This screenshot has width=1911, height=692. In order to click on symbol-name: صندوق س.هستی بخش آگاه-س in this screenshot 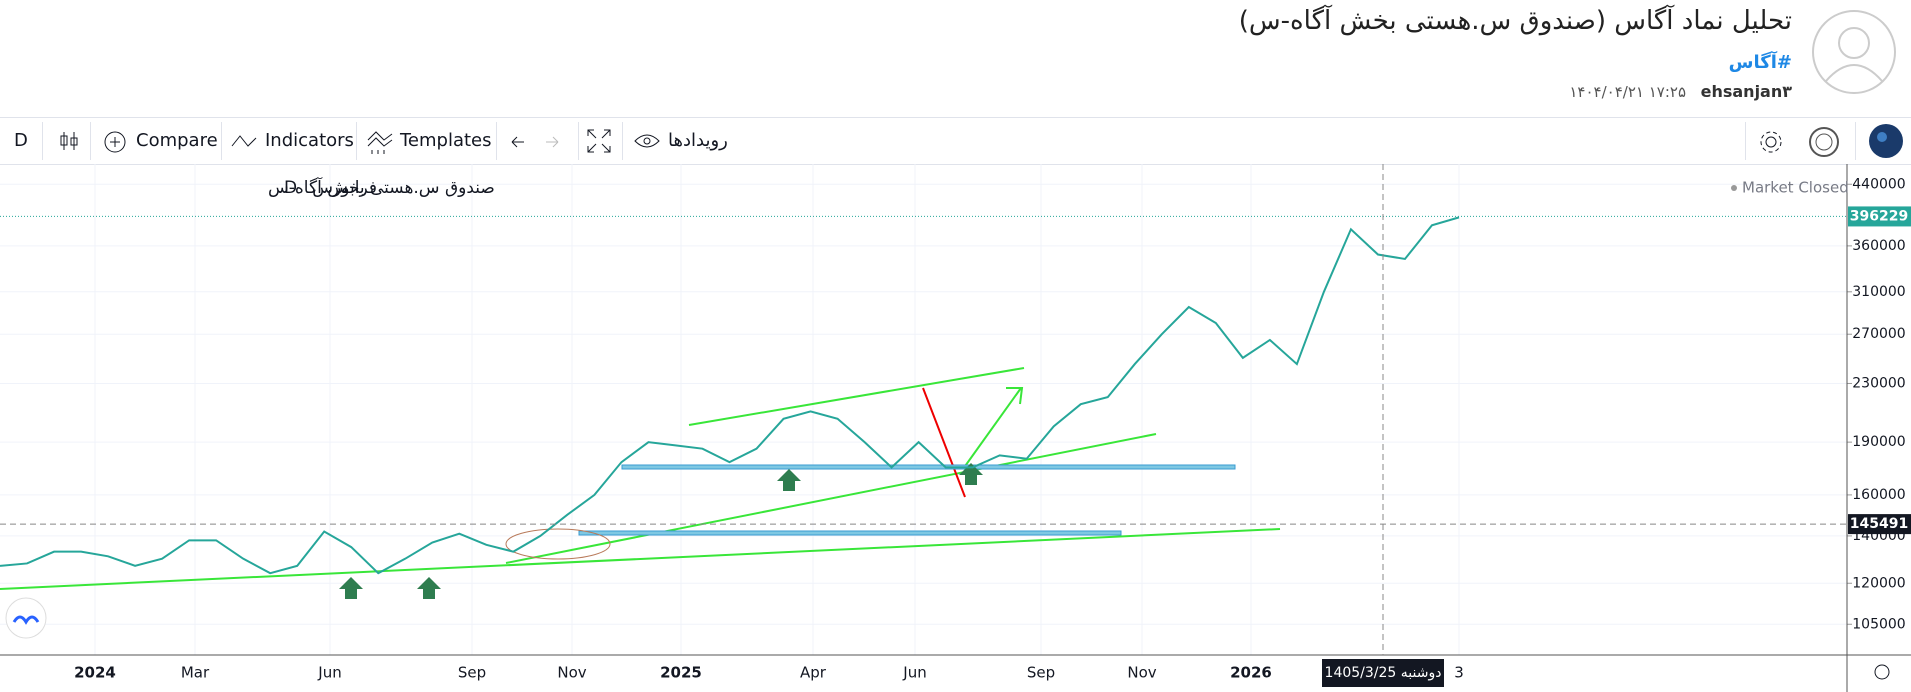, I will do `click(381, 187)`.